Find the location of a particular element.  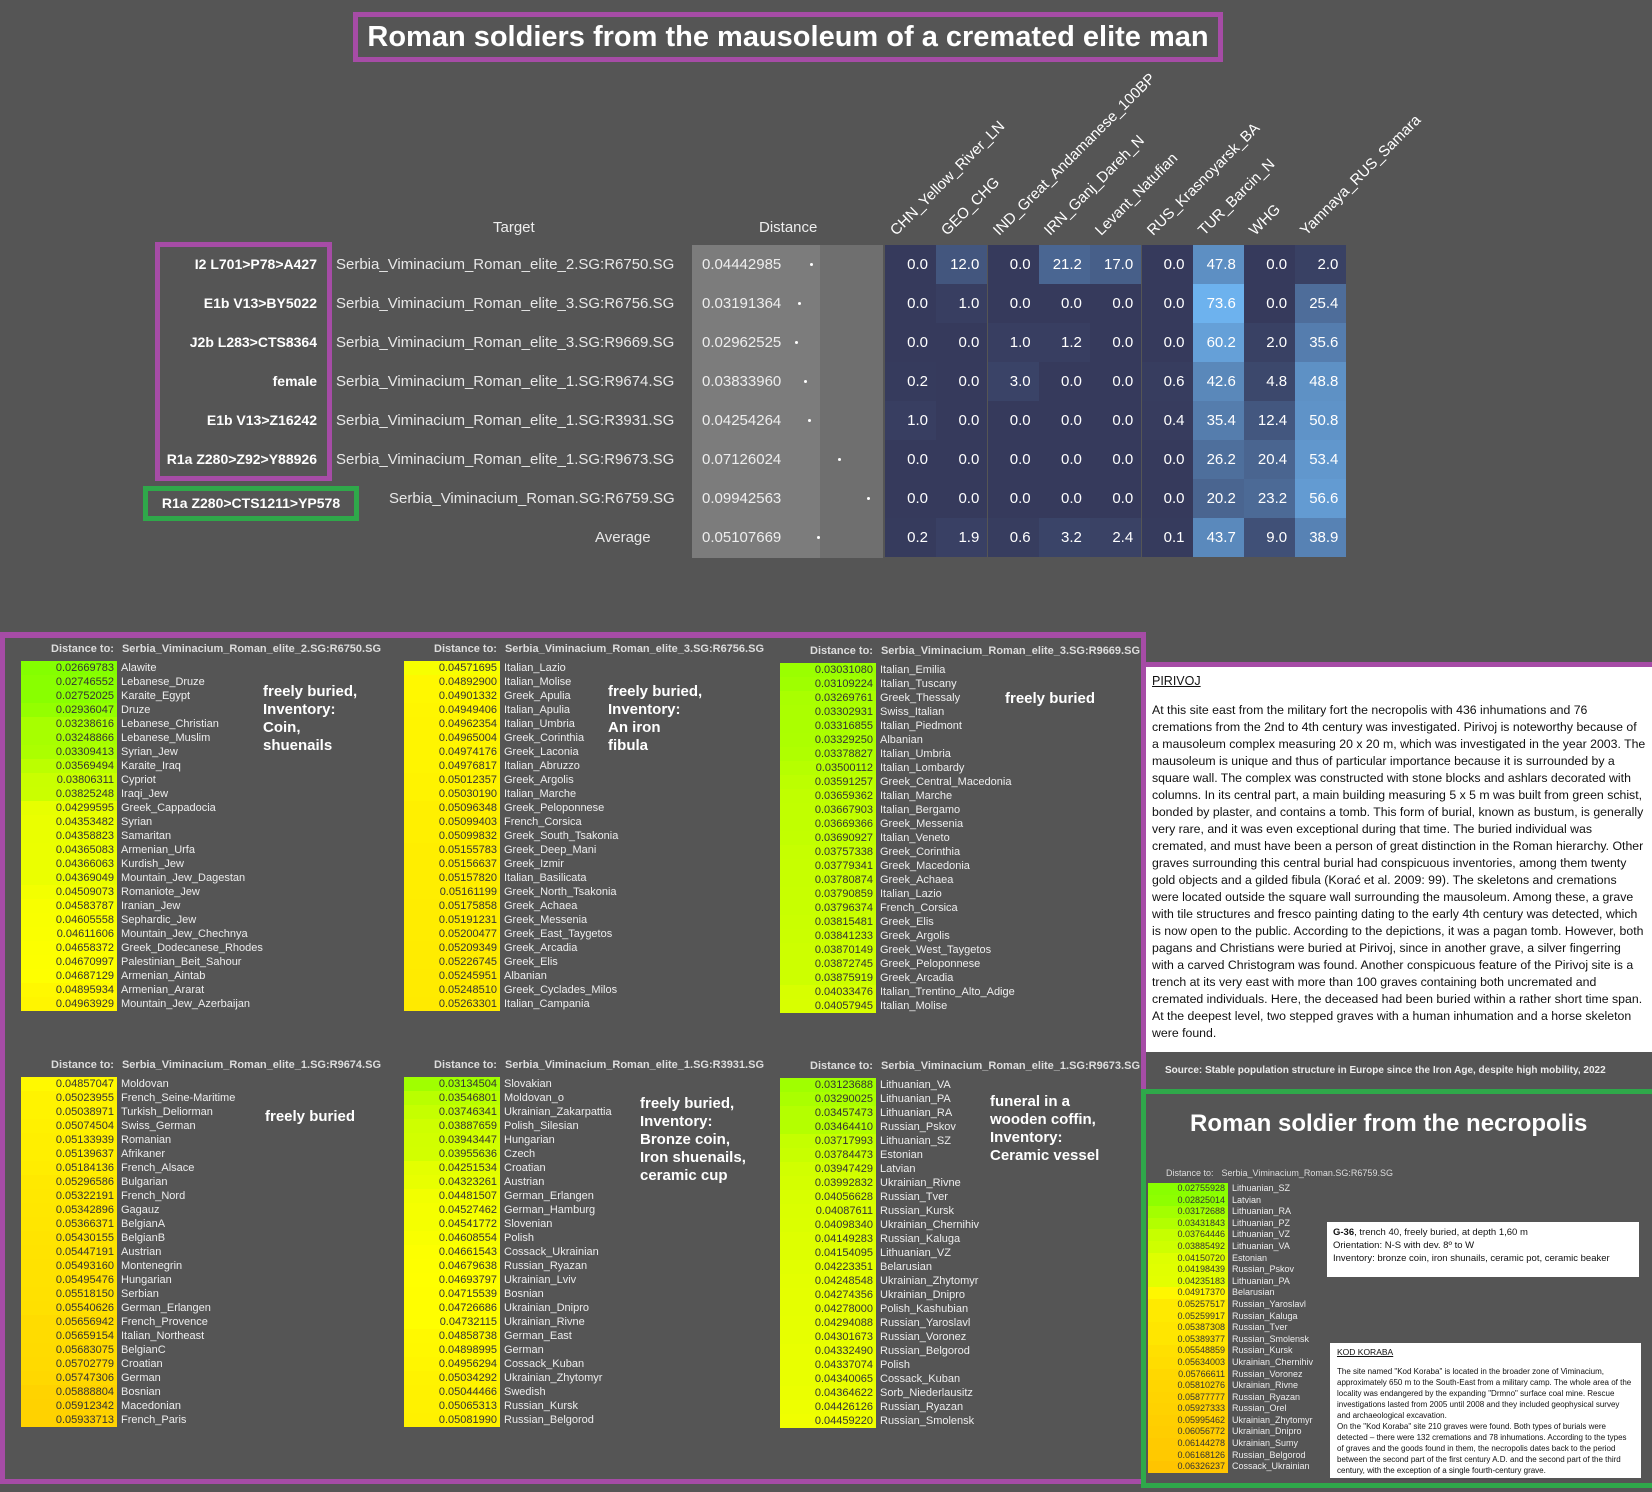

population-name: German is located at coordinates (141, 1378).